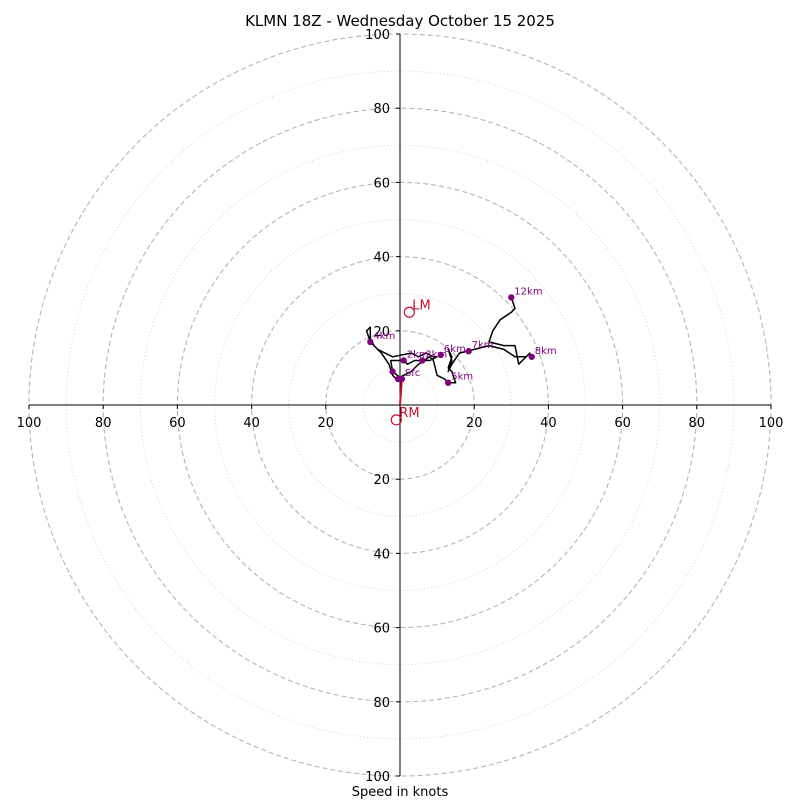 The height and width of the screenshot is (800, 800). What do you see at coordinates (396, 420) in the screenshot?
I see `storm-motion-rm-marker` at bounding box center [396, 420].